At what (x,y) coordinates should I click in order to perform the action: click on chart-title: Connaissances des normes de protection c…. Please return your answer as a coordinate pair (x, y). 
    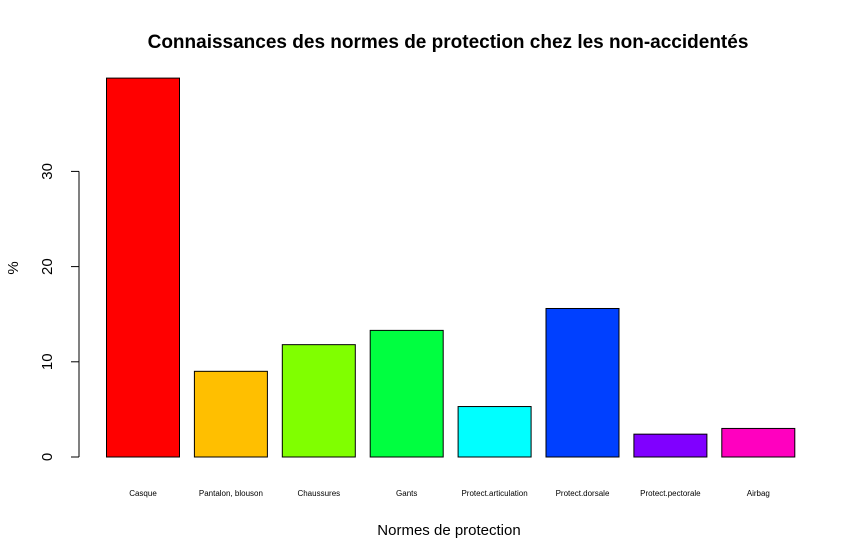
    Looking at the image, I should click on (448, 42).